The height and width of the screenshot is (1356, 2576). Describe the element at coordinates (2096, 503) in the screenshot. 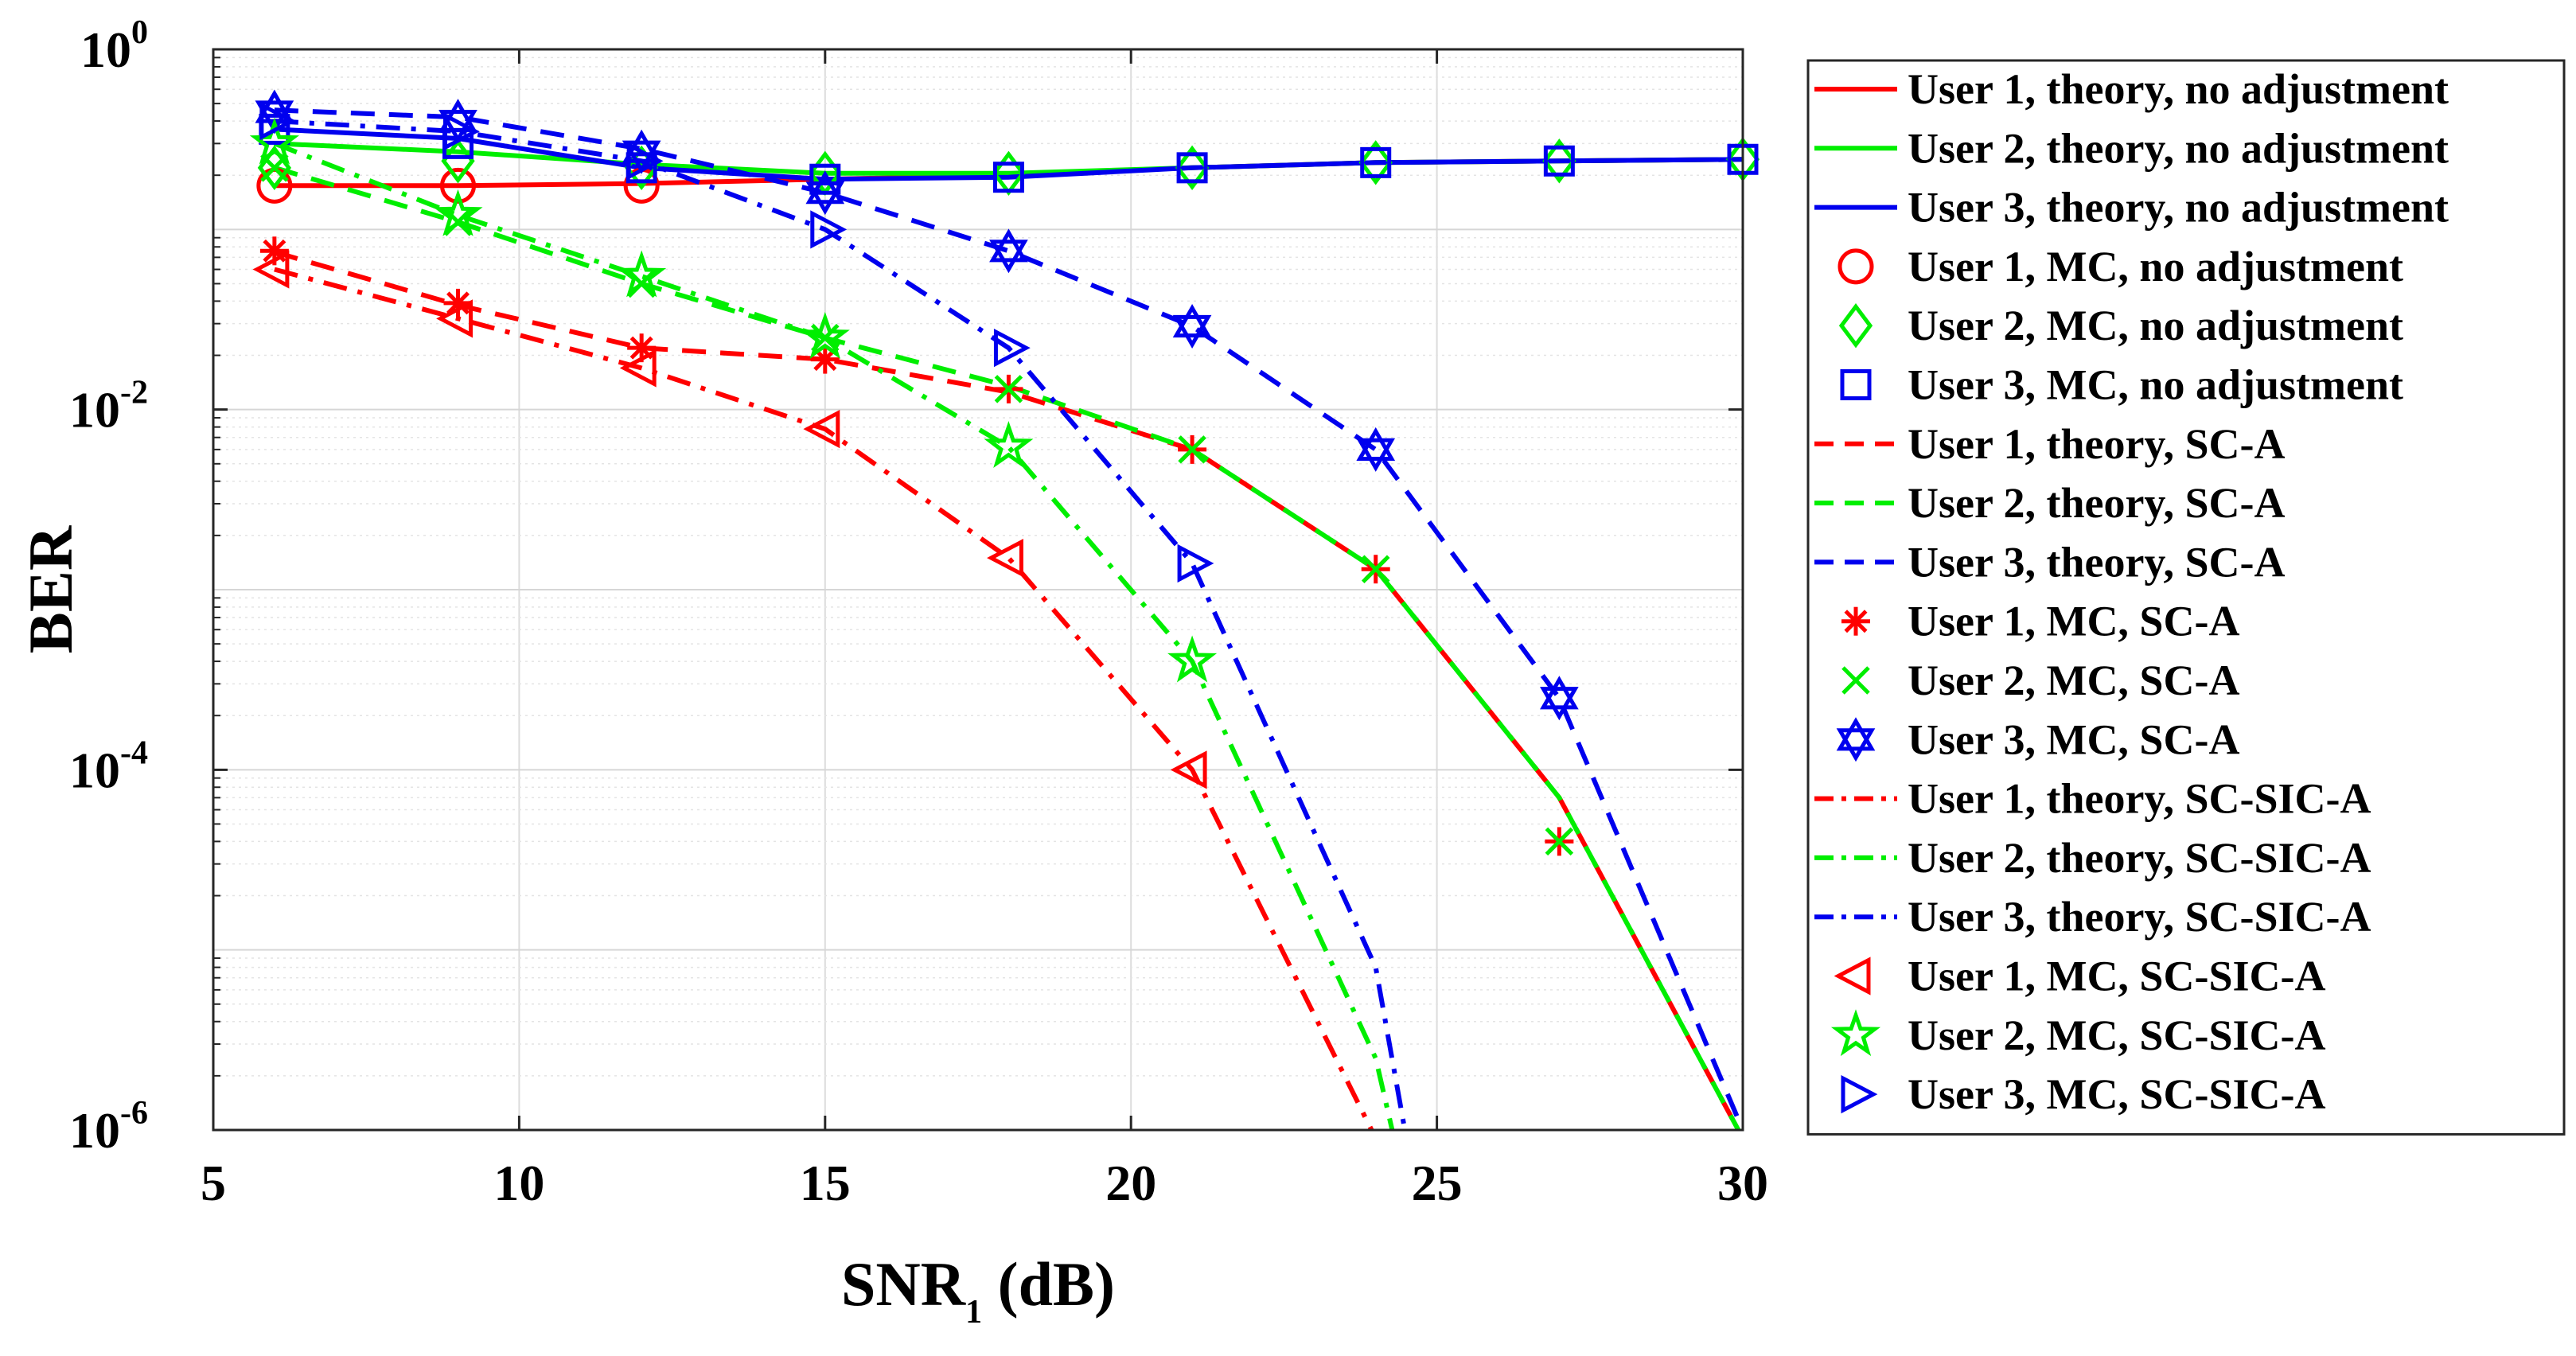

I see `legend-label: User 2, theory, SC-A` at that location.